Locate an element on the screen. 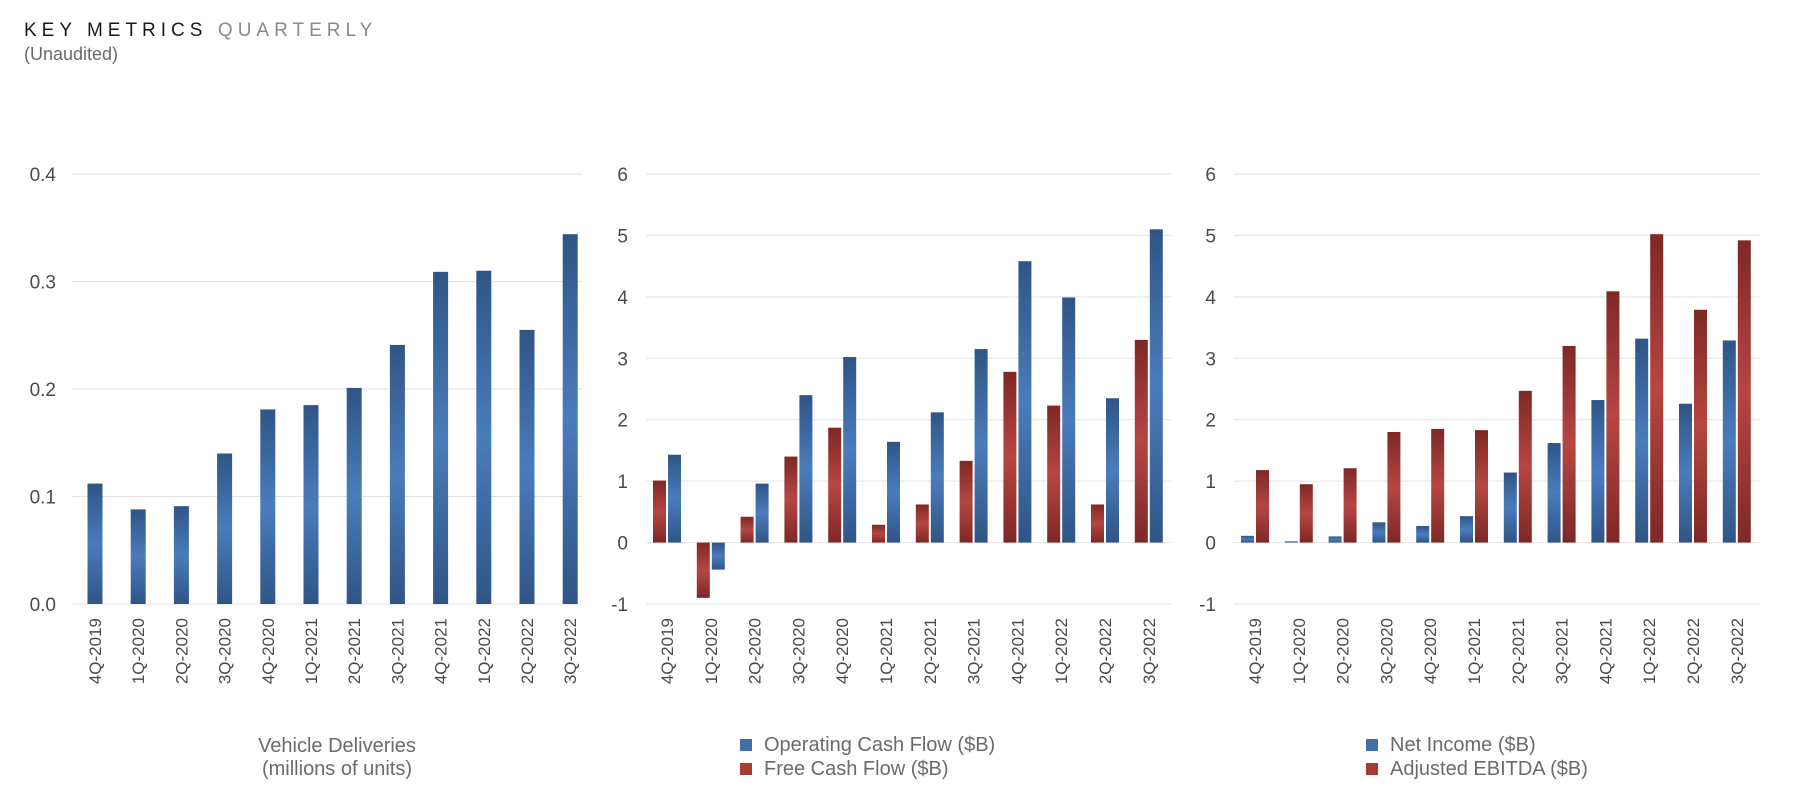  y-tick-label: 0.4 is located at coordinates (43, 175).